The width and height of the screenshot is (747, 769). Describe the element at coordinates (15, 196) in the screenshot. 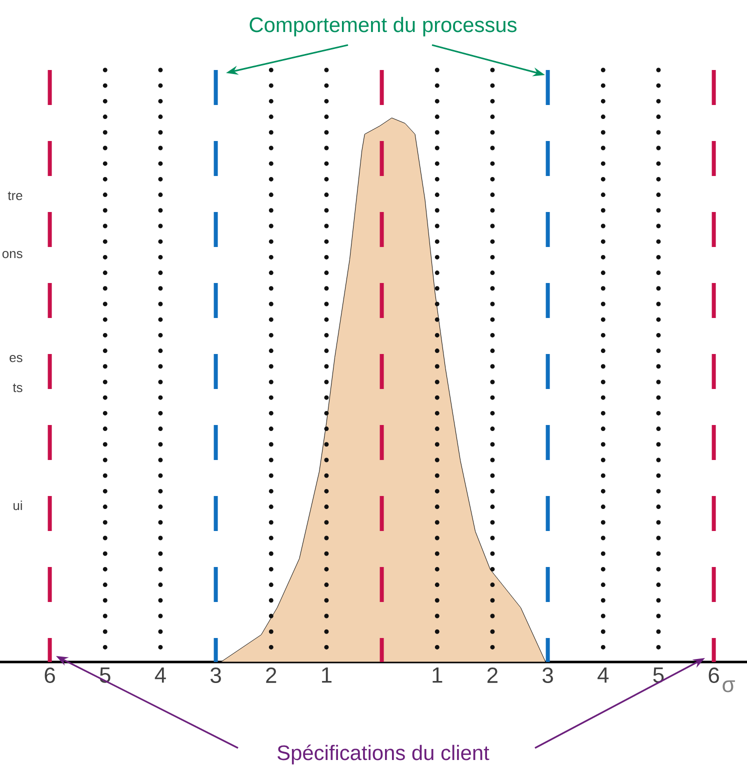

I see `annotation: tre` at that location.